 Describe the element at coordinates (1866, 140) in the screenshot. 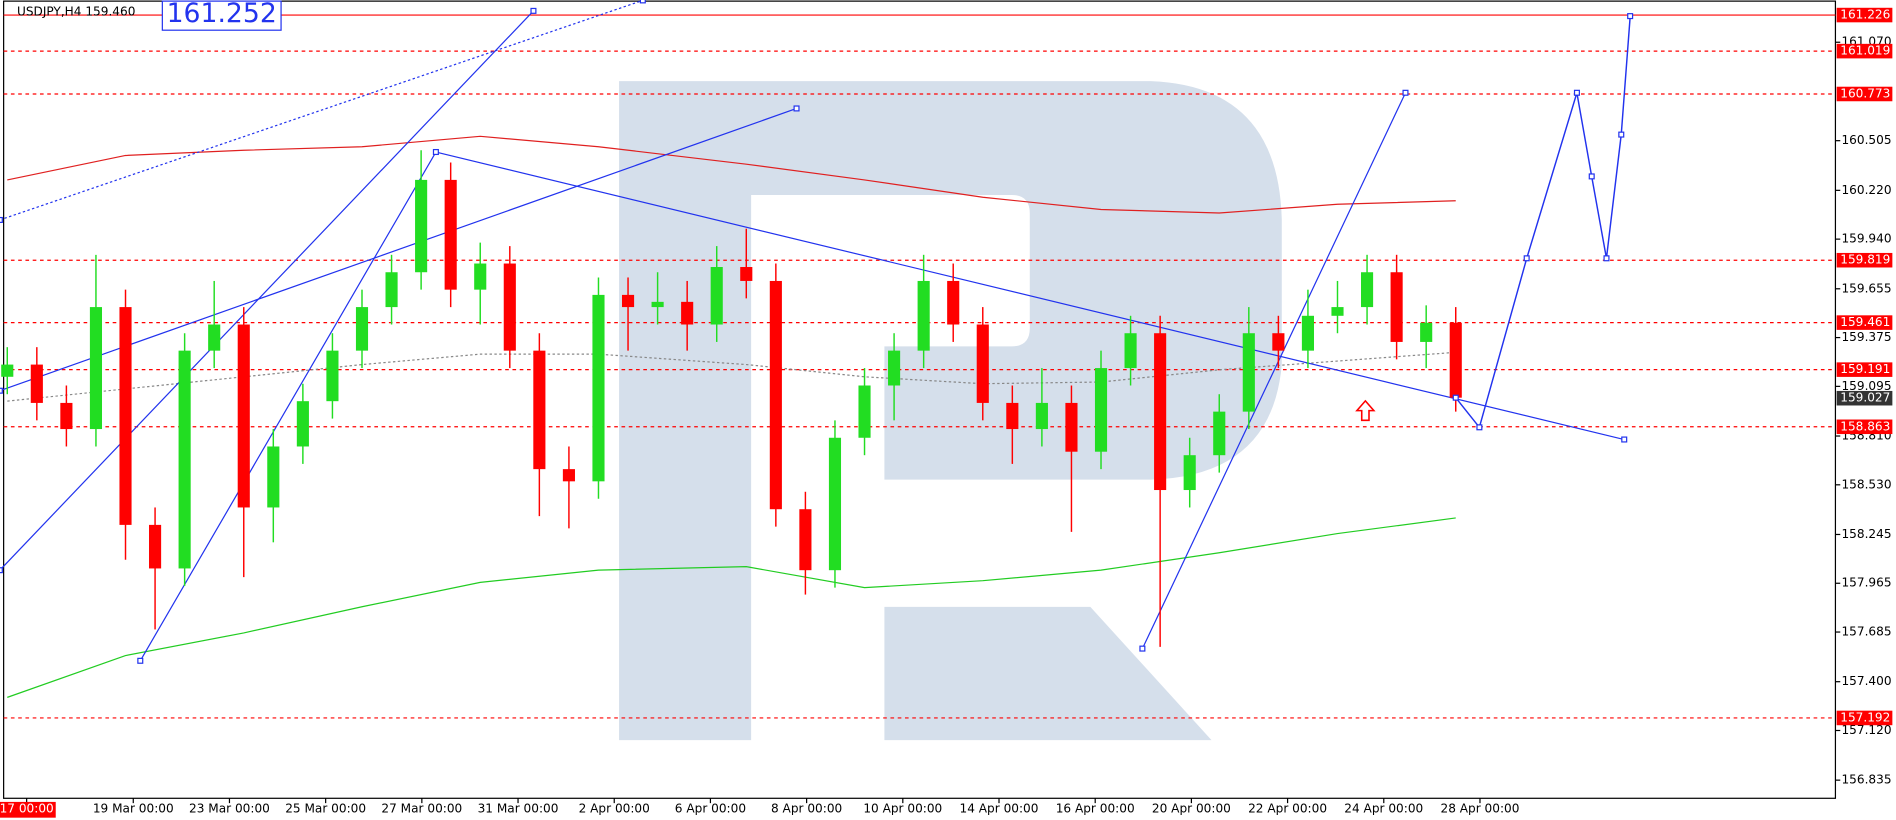

I see `y-tick-label: 160.505` at that location.